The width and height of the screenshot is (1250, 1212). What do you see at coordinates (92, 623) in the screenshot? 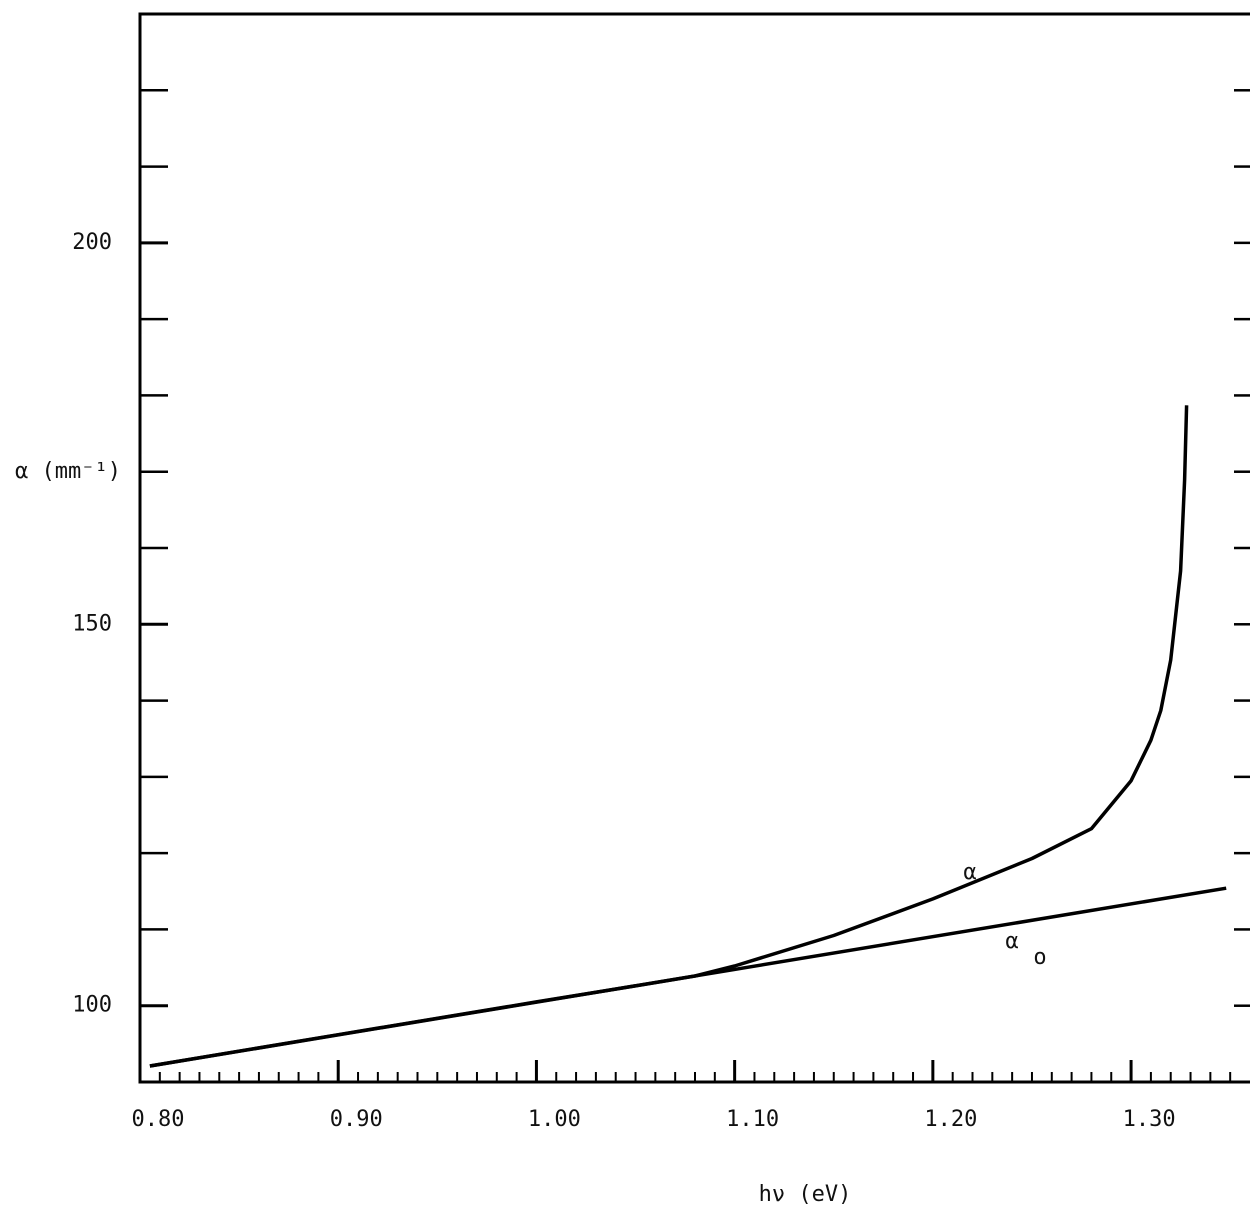
I see `y-tick-label: 150` at bounding box center [92, 623].